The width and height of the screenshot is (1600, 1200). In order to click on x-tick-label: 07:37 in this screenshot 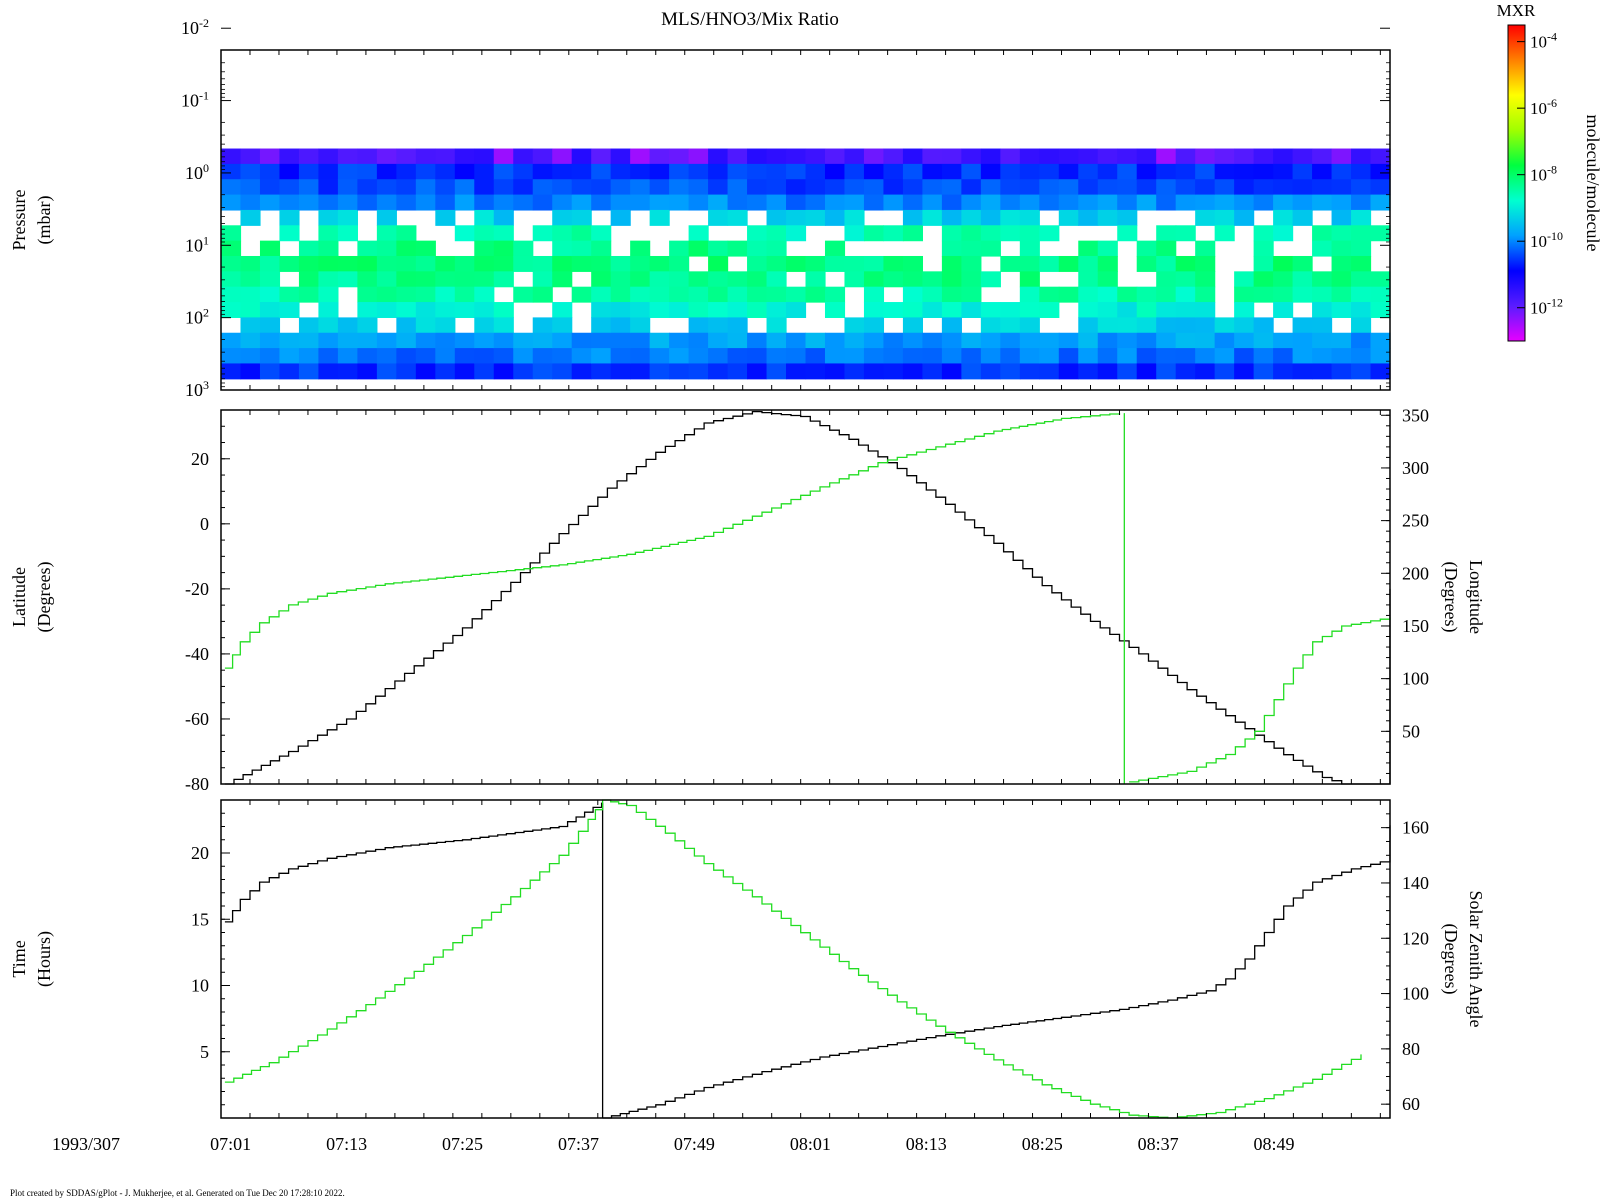, I will do `click(578, 1144)`.